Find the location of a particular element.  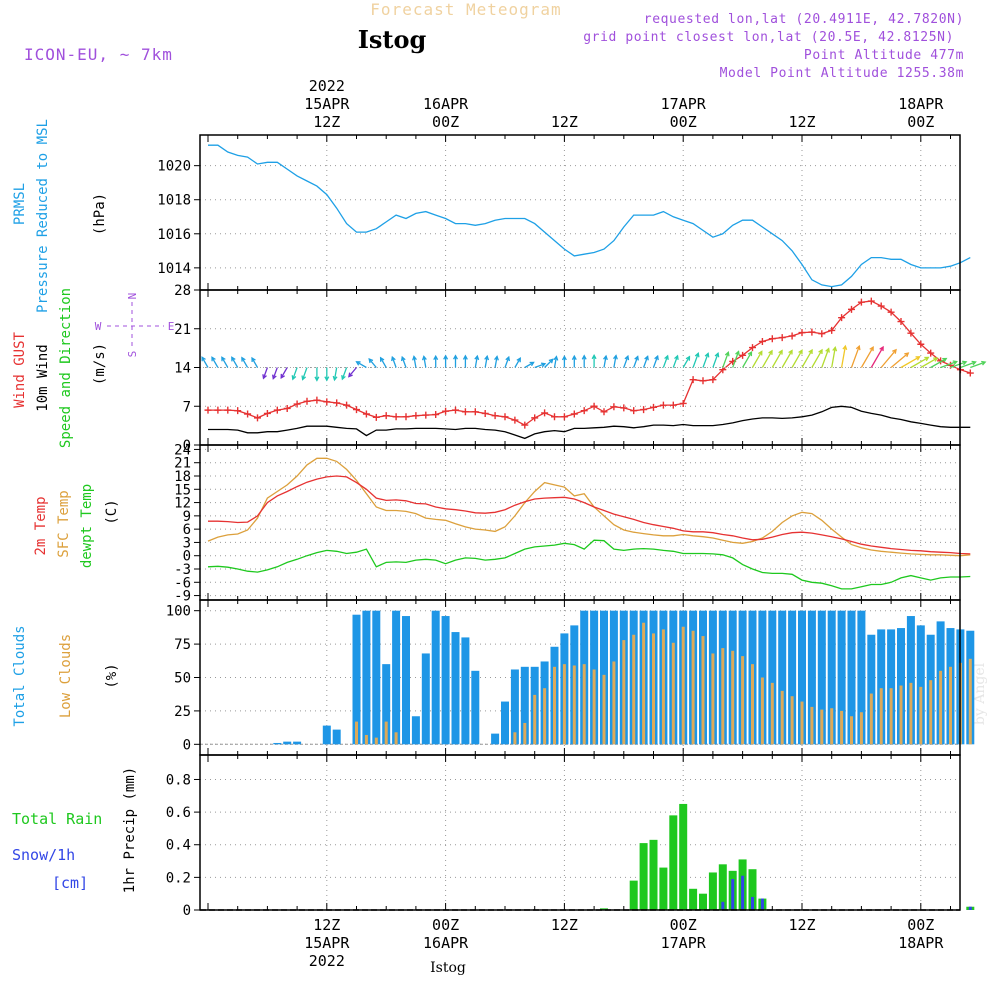

wind-ytick-label: 28 is located at coordinates (182, 291).